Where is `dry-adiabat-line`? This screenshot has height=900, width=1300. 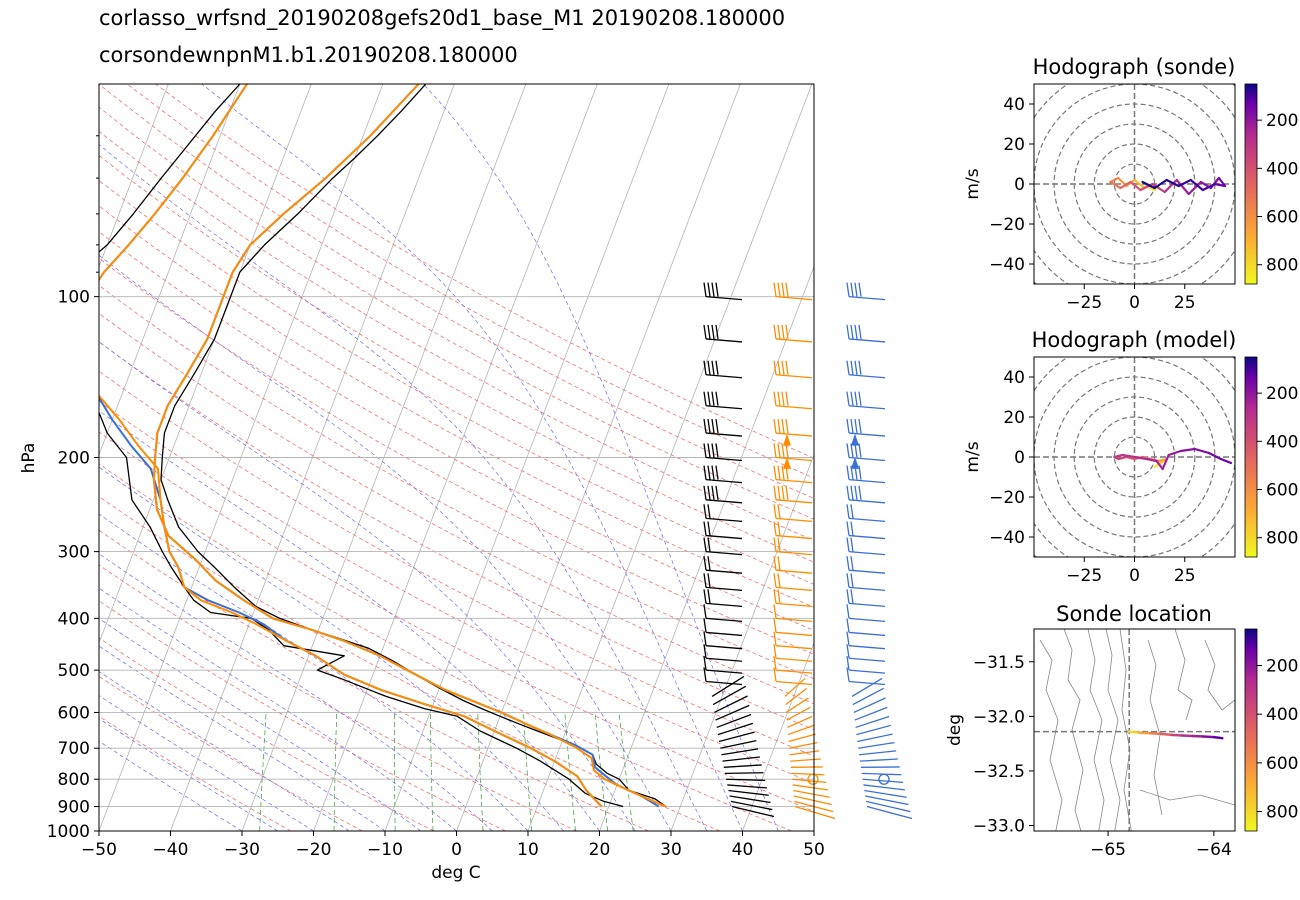
dry-adiabat-line is located at coordinates (374, 680).